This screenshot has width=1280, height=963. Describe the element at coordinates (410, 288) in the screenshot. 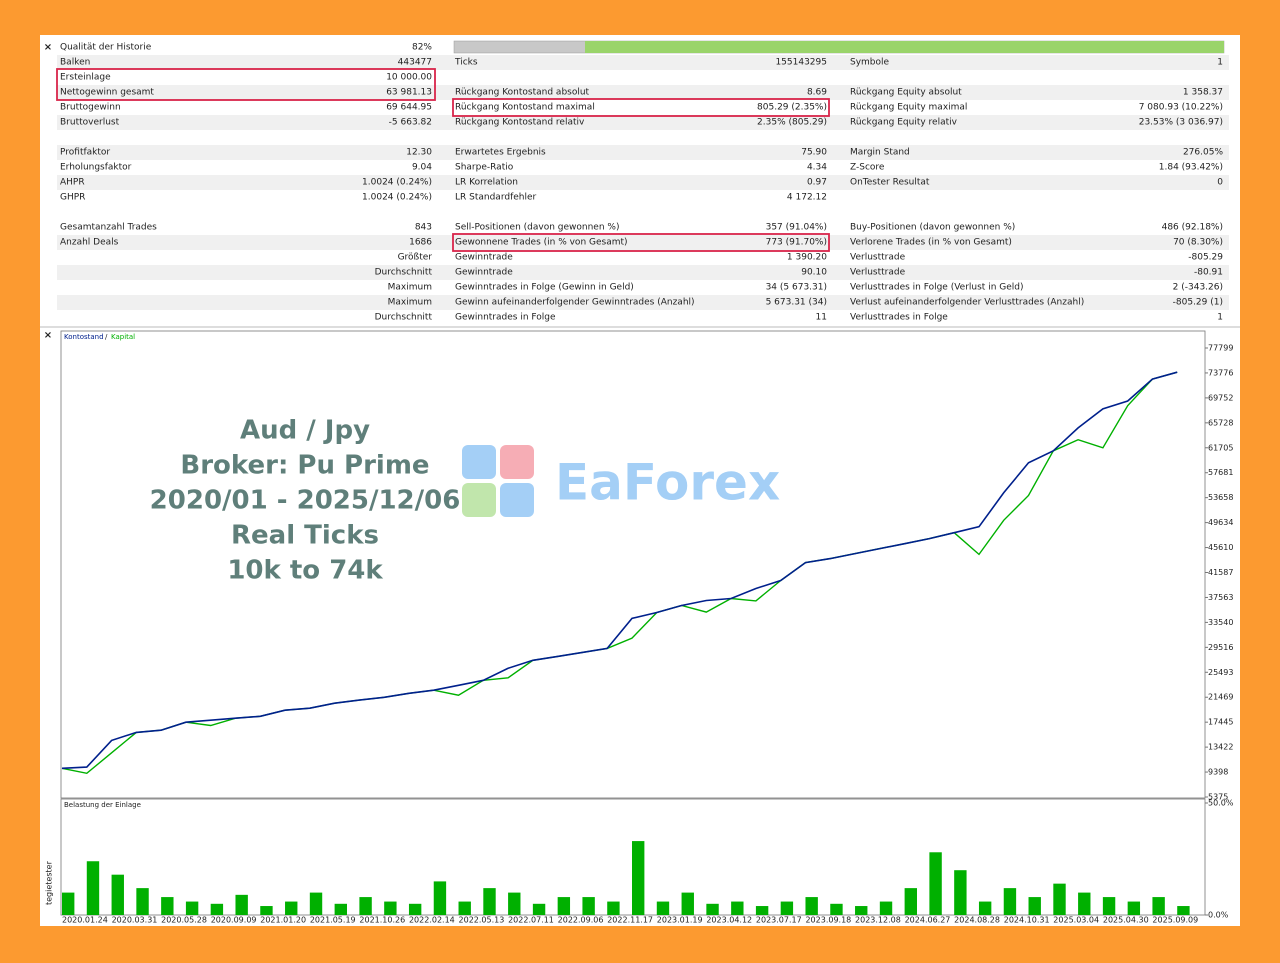

I see `stat-caption: Maximum` at that location.